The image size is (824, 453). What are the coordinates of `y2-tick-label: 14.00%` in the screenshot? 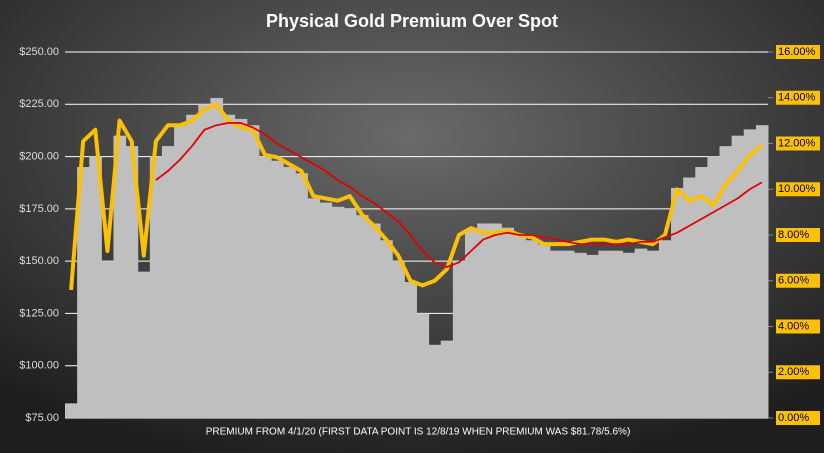 It's located at (797, 98).